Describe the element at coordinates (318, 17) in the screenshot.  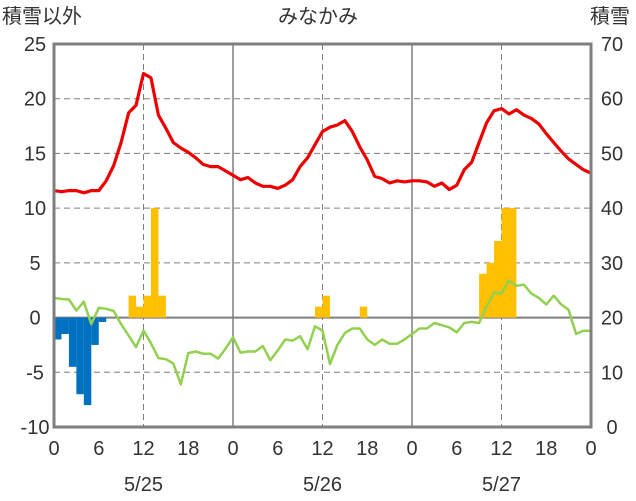
I see `chart-title: みなかみ` at that location.